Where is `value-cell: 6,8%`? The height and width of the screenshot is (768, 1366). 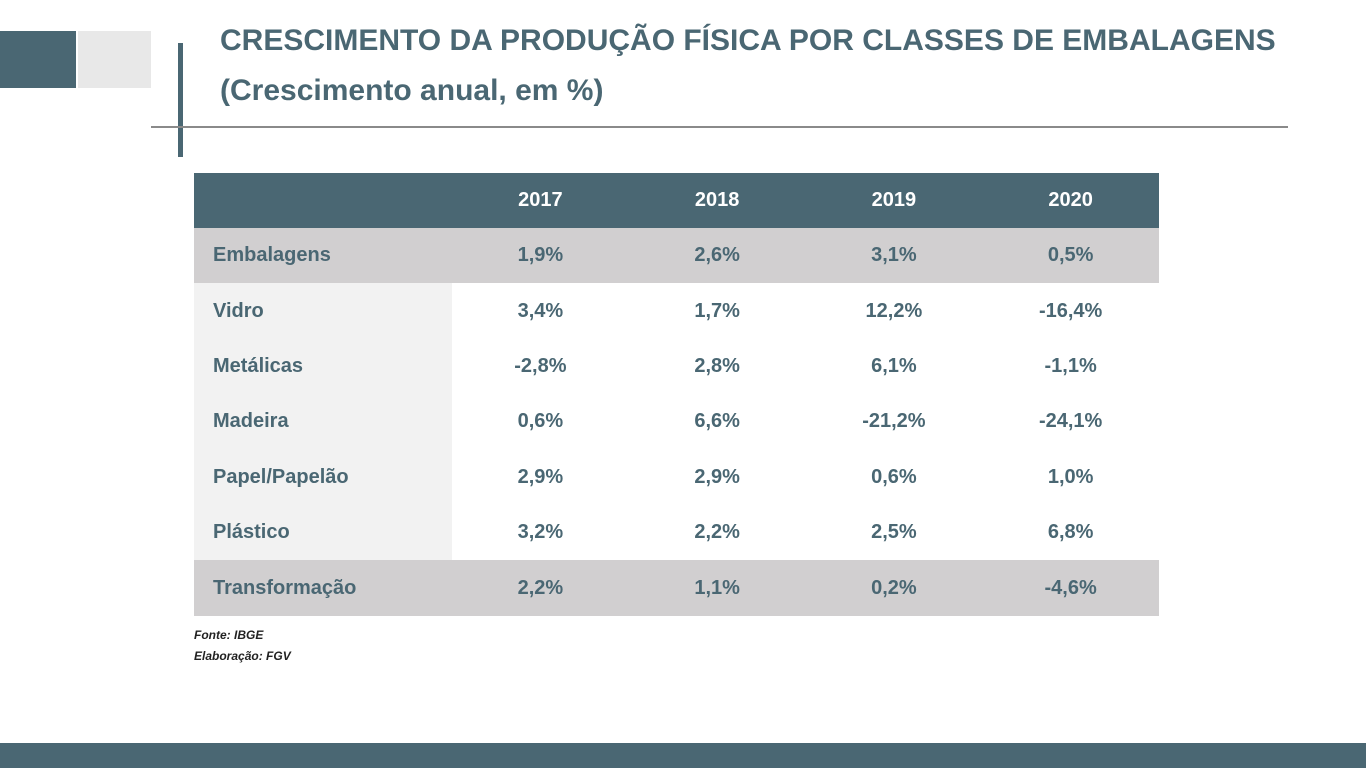
value-cell: 6,8% is located at coordinates (1070, 532).